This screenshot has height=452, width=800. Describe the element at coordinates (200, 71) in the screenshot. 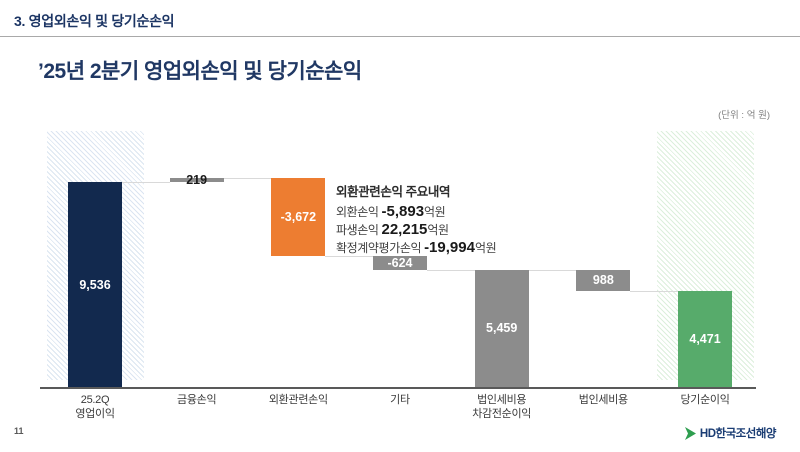

I see `page-title: ’25년 2분기 영업외손익 및 당기순손익` at that location.